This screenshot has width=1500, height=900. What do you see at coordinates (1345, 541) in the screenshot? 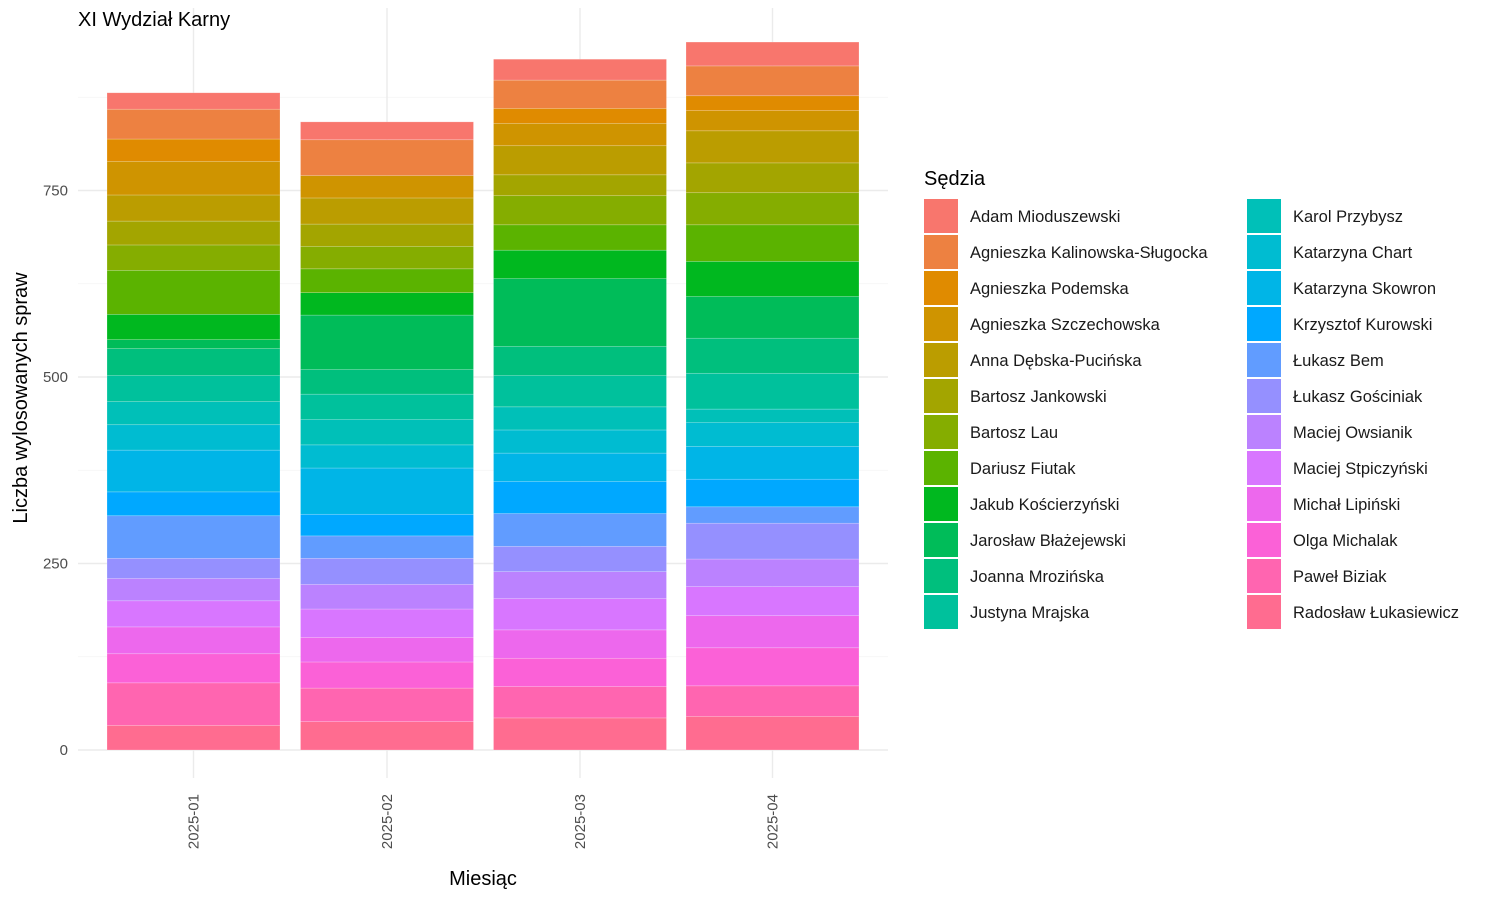
I see `legend-label: Olga Michalak` at bounding box center [1345, 541].